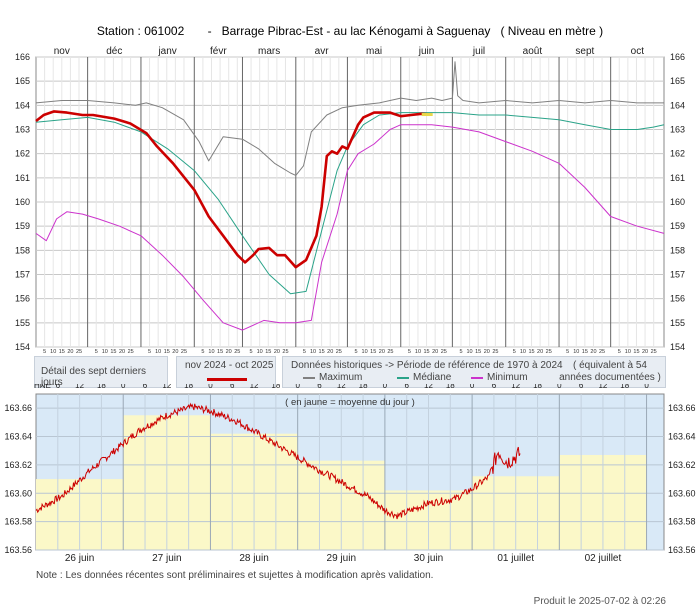 This screenshot has width=700, height=610. Describe the element at coordinates (229, 365) in the screenshot. I see `legend-current-label: nov 2024 - oct 2025` at that location.